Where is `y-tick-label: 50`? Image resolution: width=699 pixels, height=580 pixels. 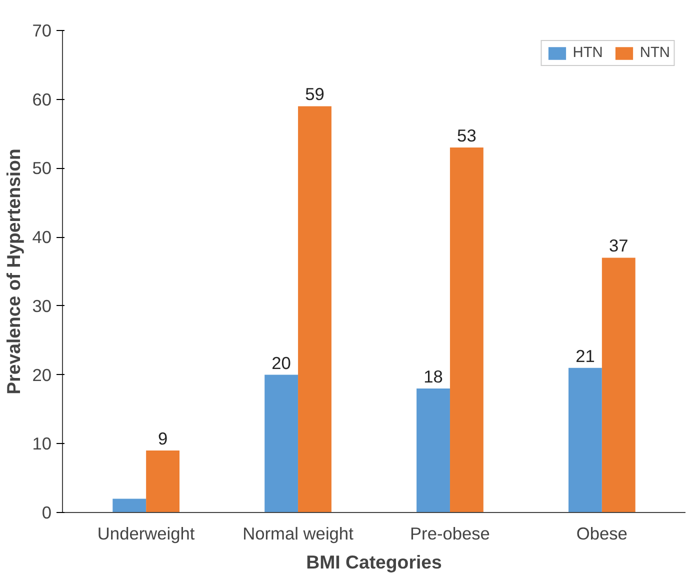
y-tick-label: 50 is located at coordinates (42, 168).